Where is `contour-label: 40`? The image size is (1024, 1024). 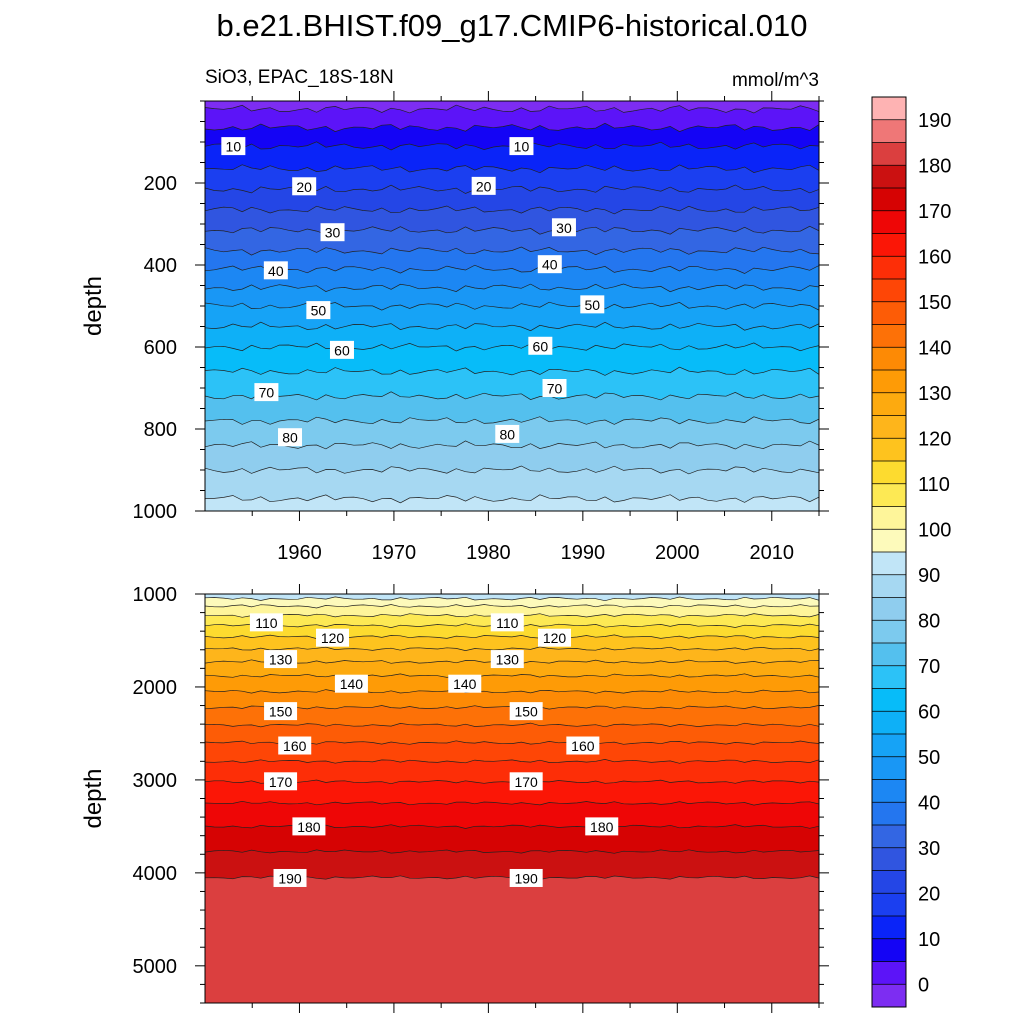
contour-label: 40 is located at coordinates (275, 270).